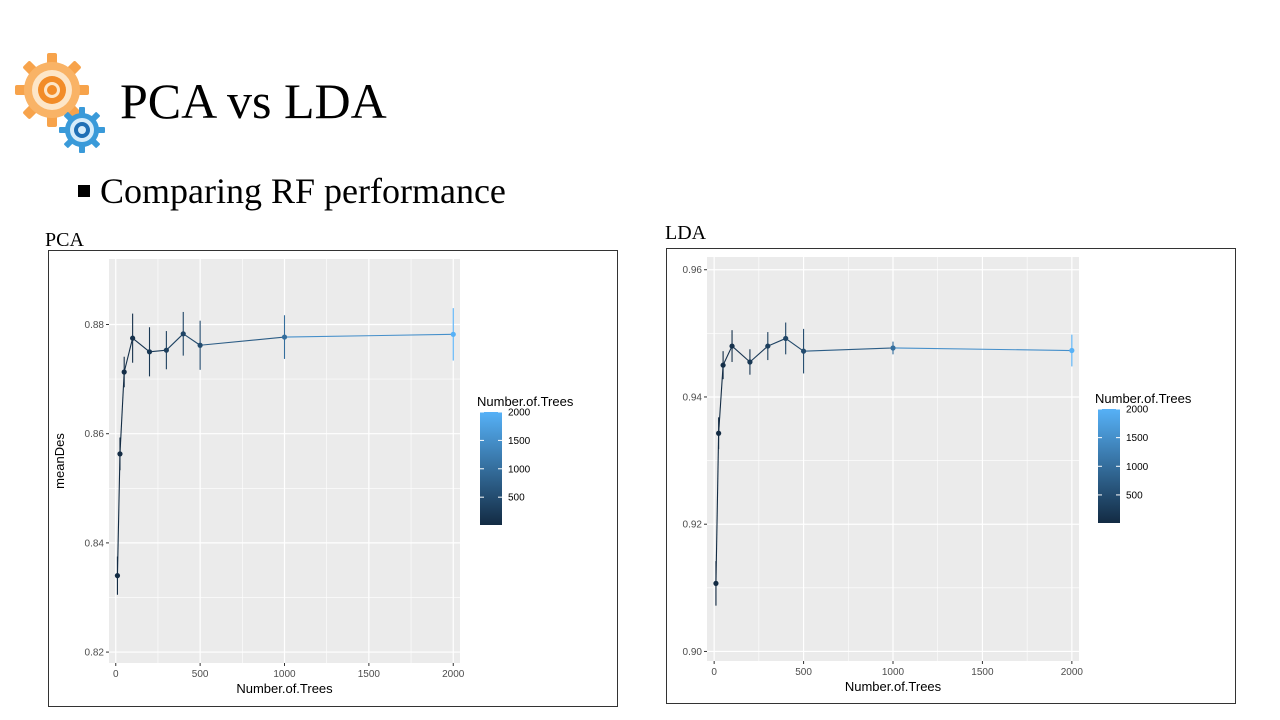 The height and width of the screenshot is (720, 1280). Describe the element at coordinates (693, 270) in the screenshot. I see `y-tick-label: 0.96` at that location.